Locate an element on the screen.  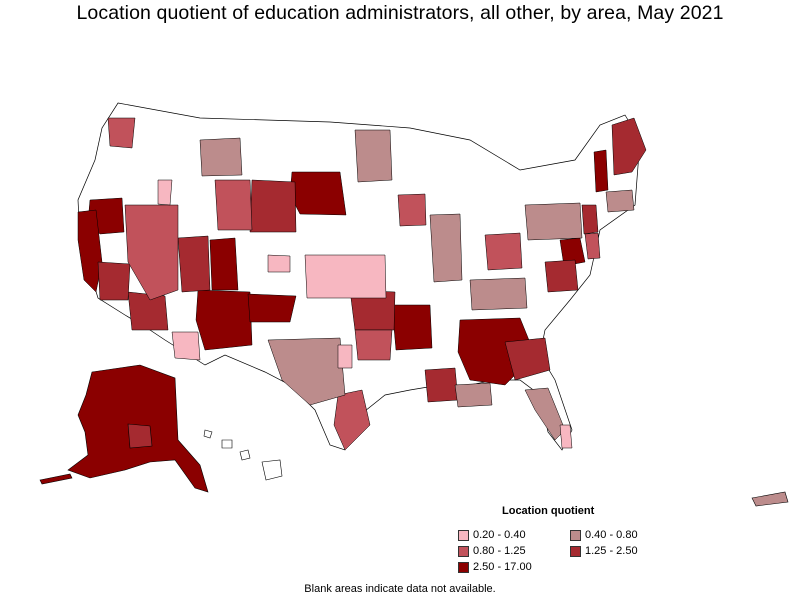
region-illinois is located at coordinates (446, 248).